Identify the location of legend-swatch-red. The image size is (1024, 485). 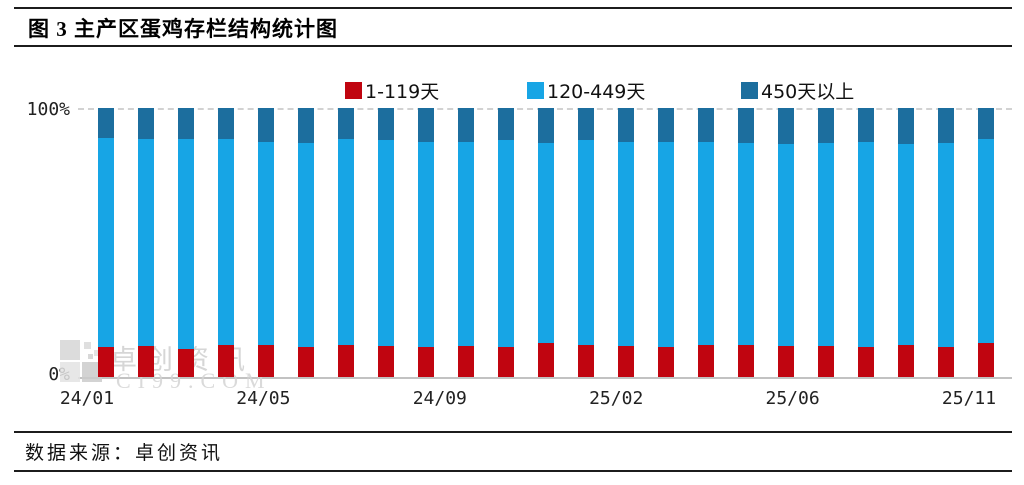
(353, 90).